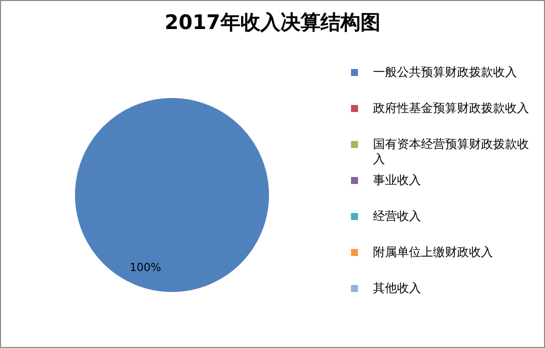 The image size is (545, 348). What do you see at coordinates (445, 72) in the screenshot?
I see `legend-label: 一般公共预算财政拨款收入` at bounding box center [445, 72].